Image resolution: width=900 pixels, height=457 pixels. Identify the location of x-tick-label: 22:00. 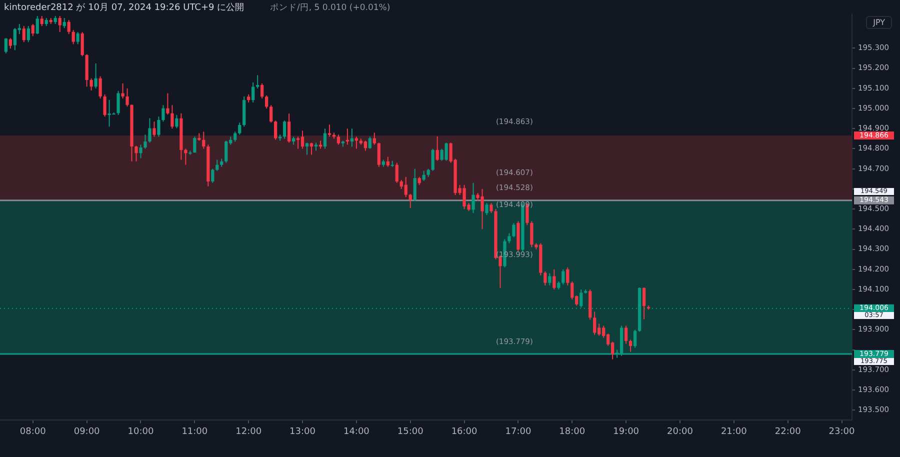
(788, 431).